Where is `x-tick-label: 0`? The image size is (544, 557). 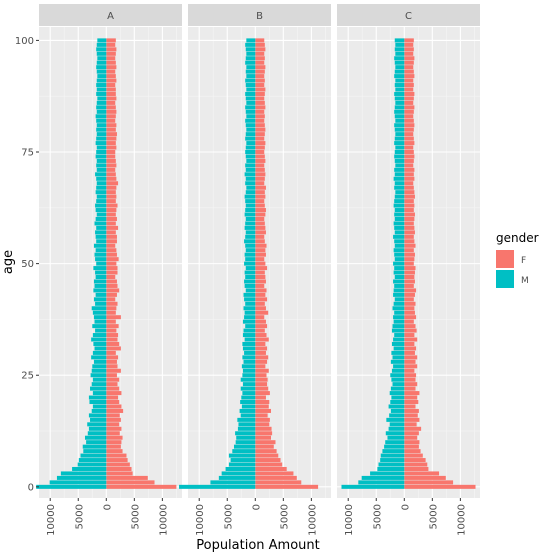
x-tick-label: 0 is located at coordinates (107, 507).